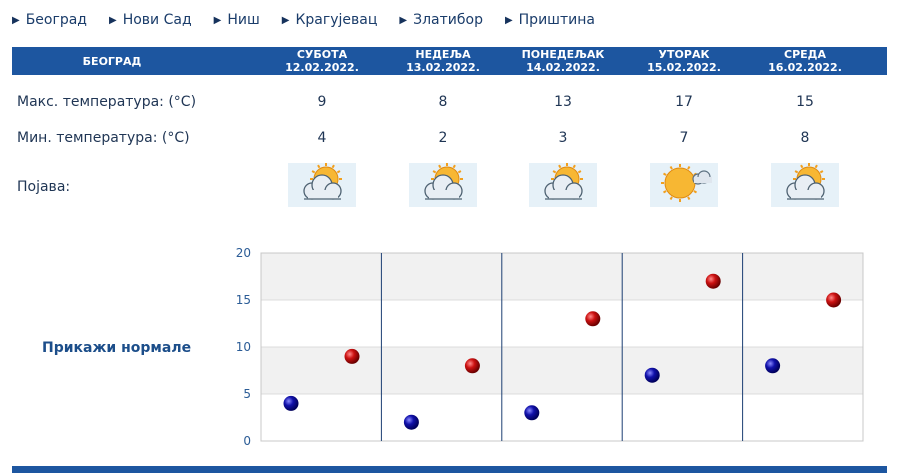 This screenshot has width=900, height=473. I want to click on nav-link-1: ▶ Нови Сад, so click(150, 20).